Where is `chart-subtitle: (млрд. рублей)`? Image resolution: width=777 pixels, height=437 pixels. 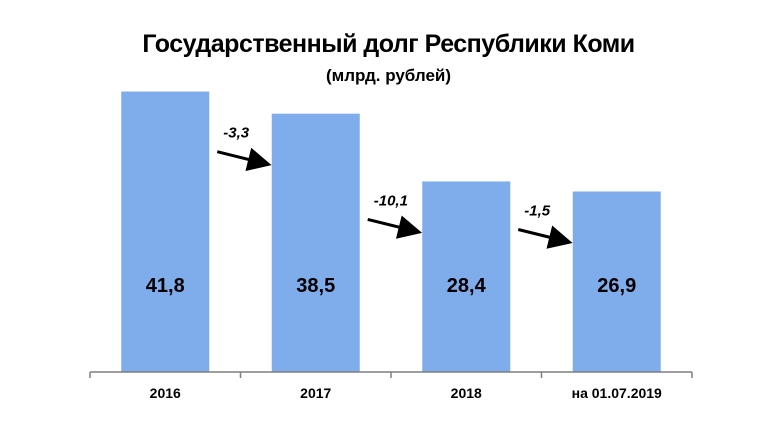 chart-subtitle: (млрд. рублей) is located at coordinates (388, 75).